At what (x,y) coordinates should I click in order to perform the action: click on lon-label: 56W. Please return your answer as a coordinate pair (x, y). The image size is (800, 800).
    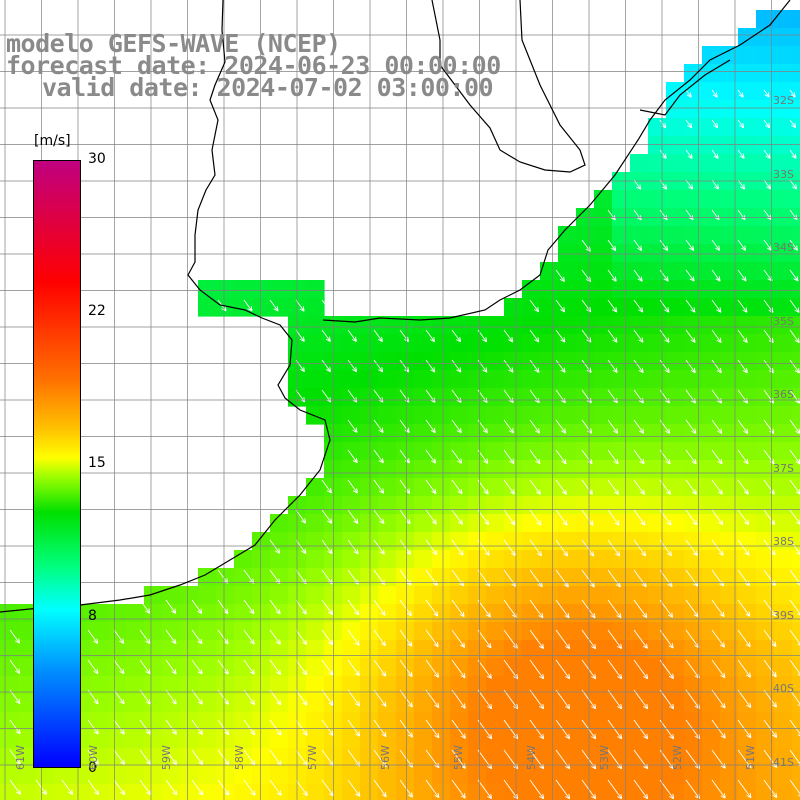
    Looking at the image, I should click on (385, 757).